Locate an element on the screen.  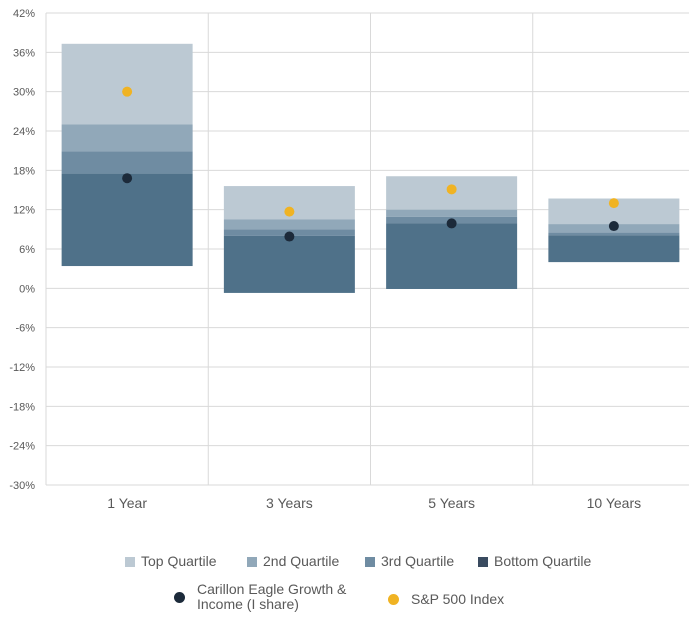
y-tick-label: 6% is located at coordinates (27, 250).